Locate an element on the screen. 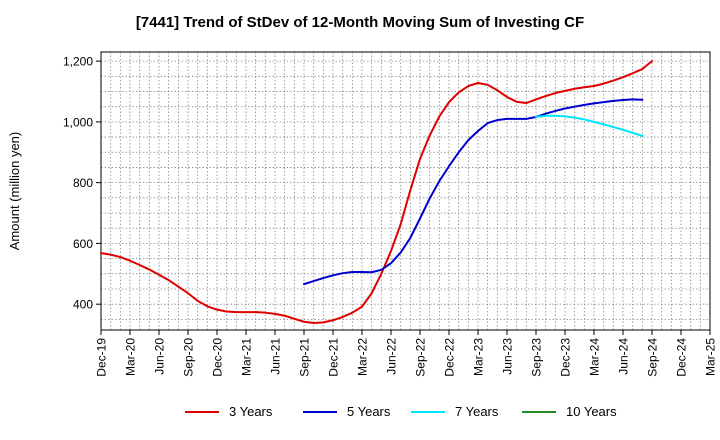 The width and height of the screenshot is (720, 440). x-tick-label: Sep-21 is located at coordinates (305, 357).